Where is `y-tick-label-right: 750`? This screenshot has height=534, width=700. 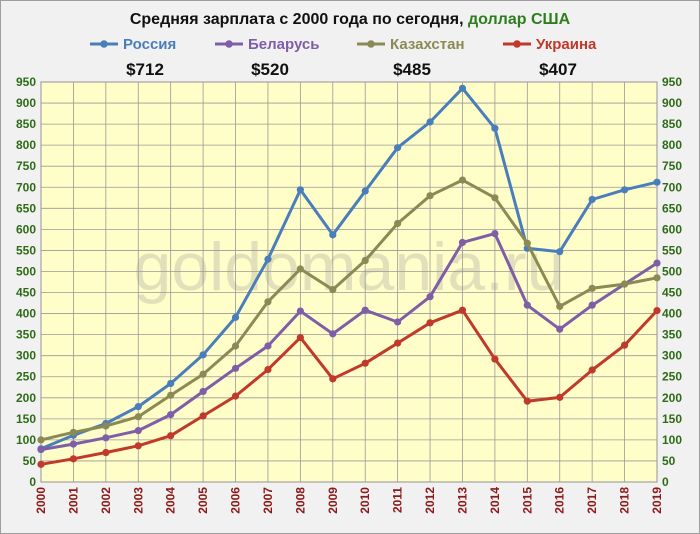 y-tick-label-right: 750 is located at coordinates (672, 166).